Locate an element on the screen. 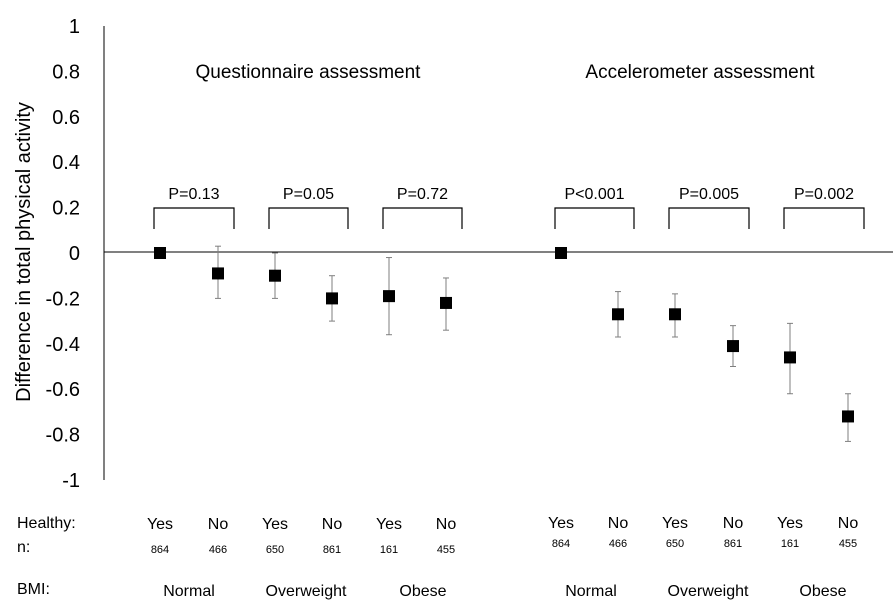 Image resolution: width=893 pixels, height=600 pixels. y-tick-label: -1 is located at coordinates (71, 481).